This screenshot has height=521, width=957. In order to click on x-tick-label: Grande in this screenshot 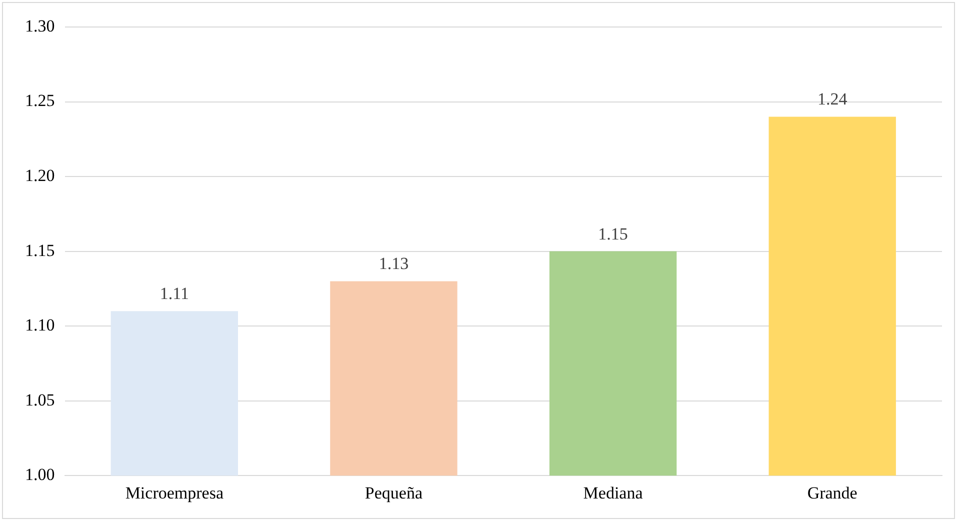, I will do `click(832, 492)`.